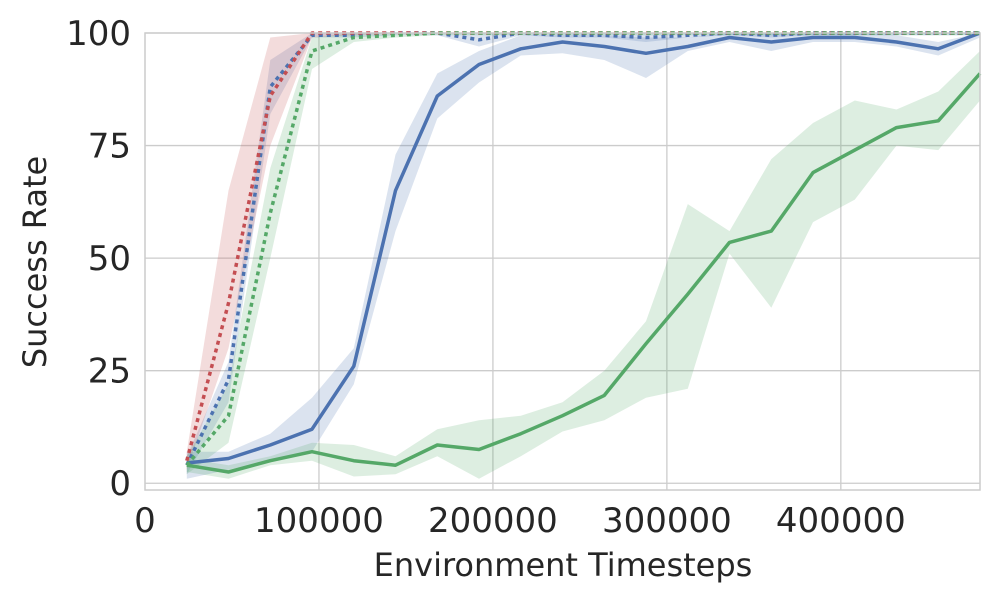 This screenshot has width=1000, height=600. What do you see at coordinates (563, 565) in the screenshot?
I see `x-axis-label: Environment Timesteps` at bounding box center [563, 565].